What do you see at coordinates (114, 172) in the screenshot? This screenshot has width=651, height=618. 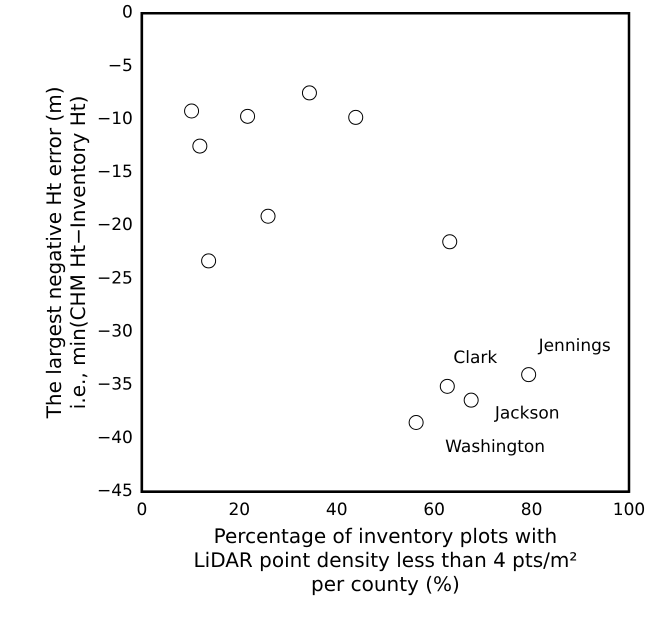 I see `y-tick-label: −15` at bounding box center [114, 172].